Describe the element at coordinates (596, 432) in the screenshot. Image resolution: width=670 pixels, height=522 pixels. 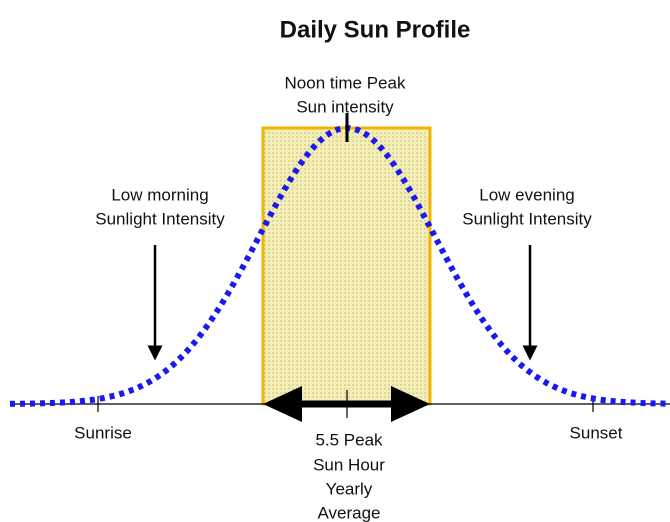
I see `sunset-label: Sunset` at that location.